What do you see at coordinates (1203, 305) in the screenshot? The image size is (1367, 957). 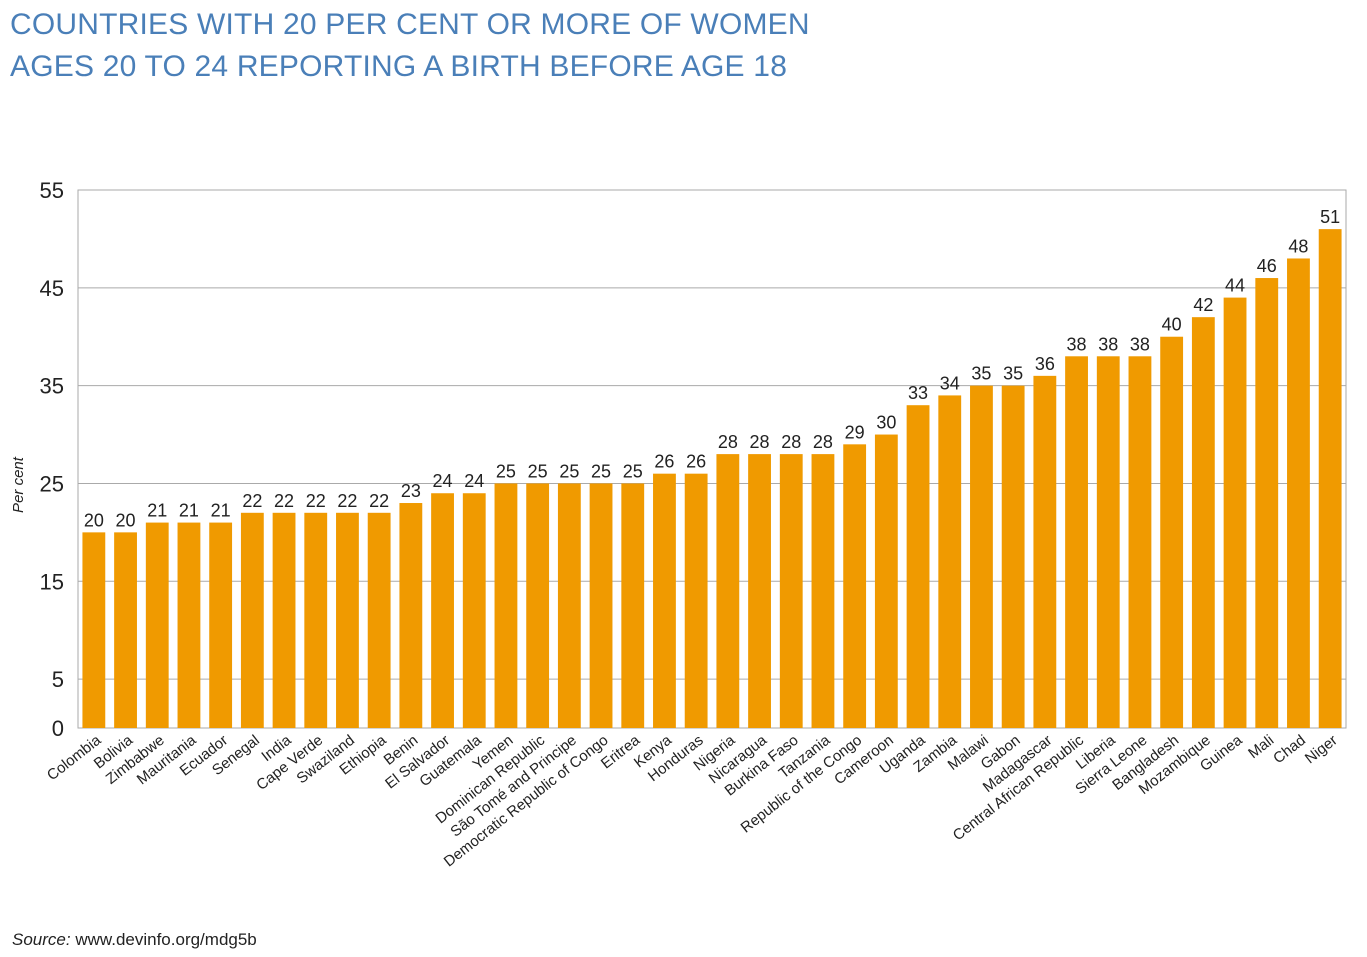 I see `bar-value-label: 42` at bounding box center [1203, 305].